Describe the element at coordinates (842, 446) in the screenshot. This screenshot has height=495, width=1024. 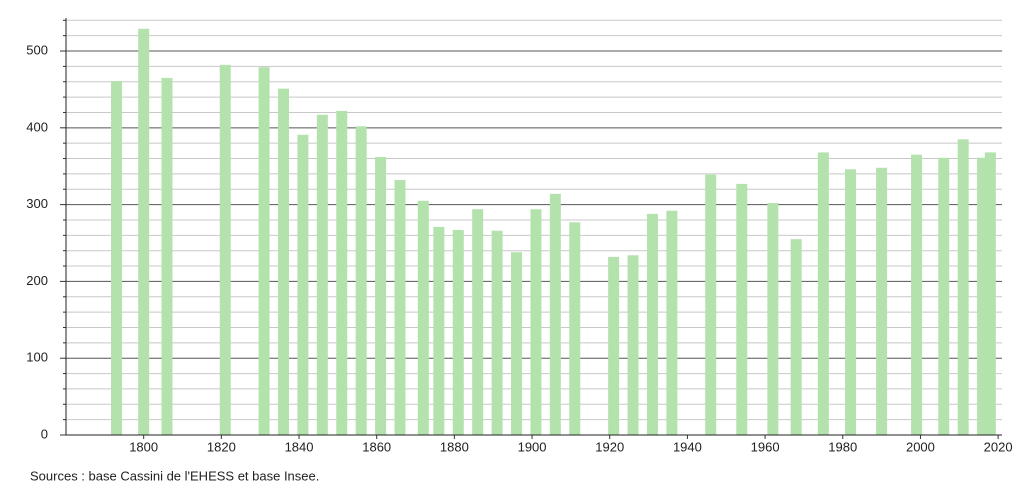
I see `x-tick-label: 1980` at that location.